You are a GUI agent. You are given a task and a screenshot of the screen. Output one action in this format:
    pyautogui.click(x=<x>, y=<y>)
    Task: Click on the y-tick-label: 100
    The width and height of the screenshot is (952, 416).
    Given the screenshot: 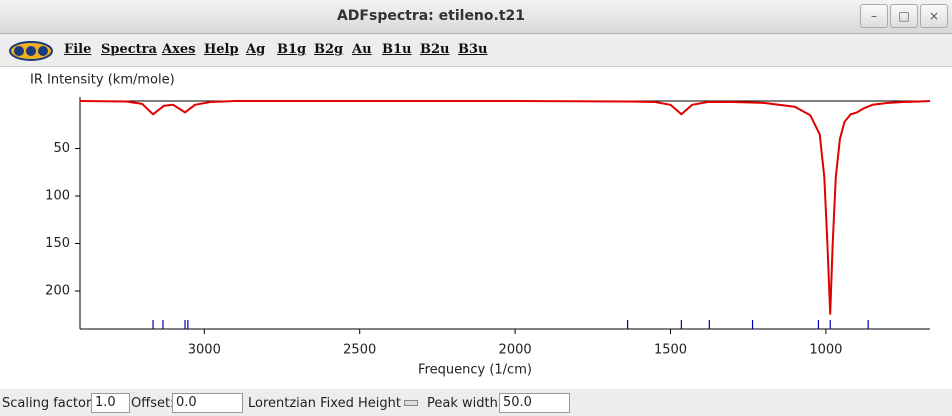 What is the action you would take?
    pyautogui.click(x=57, y=196)
    